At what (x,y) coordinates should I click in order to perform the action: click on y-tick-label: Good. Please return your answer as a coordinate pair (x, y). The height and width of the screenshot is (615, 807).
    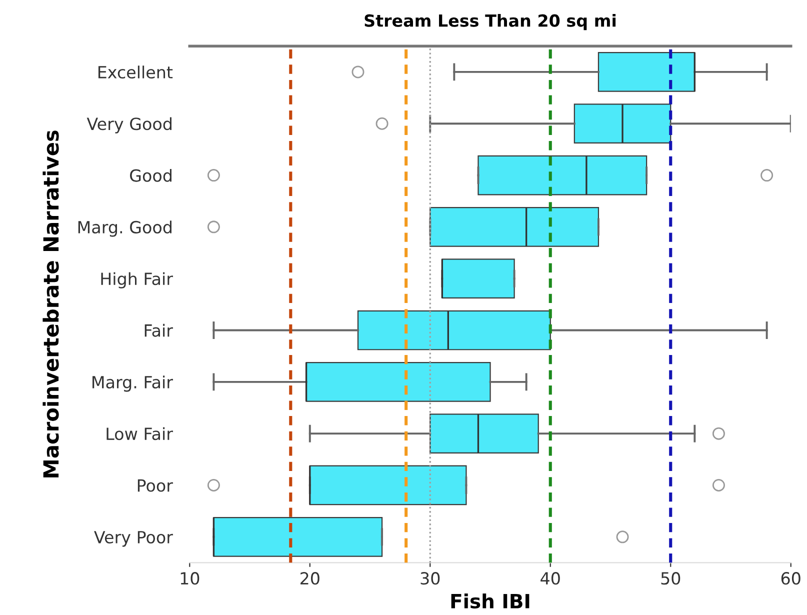
    Looking at the image, I should click on (151, 175).